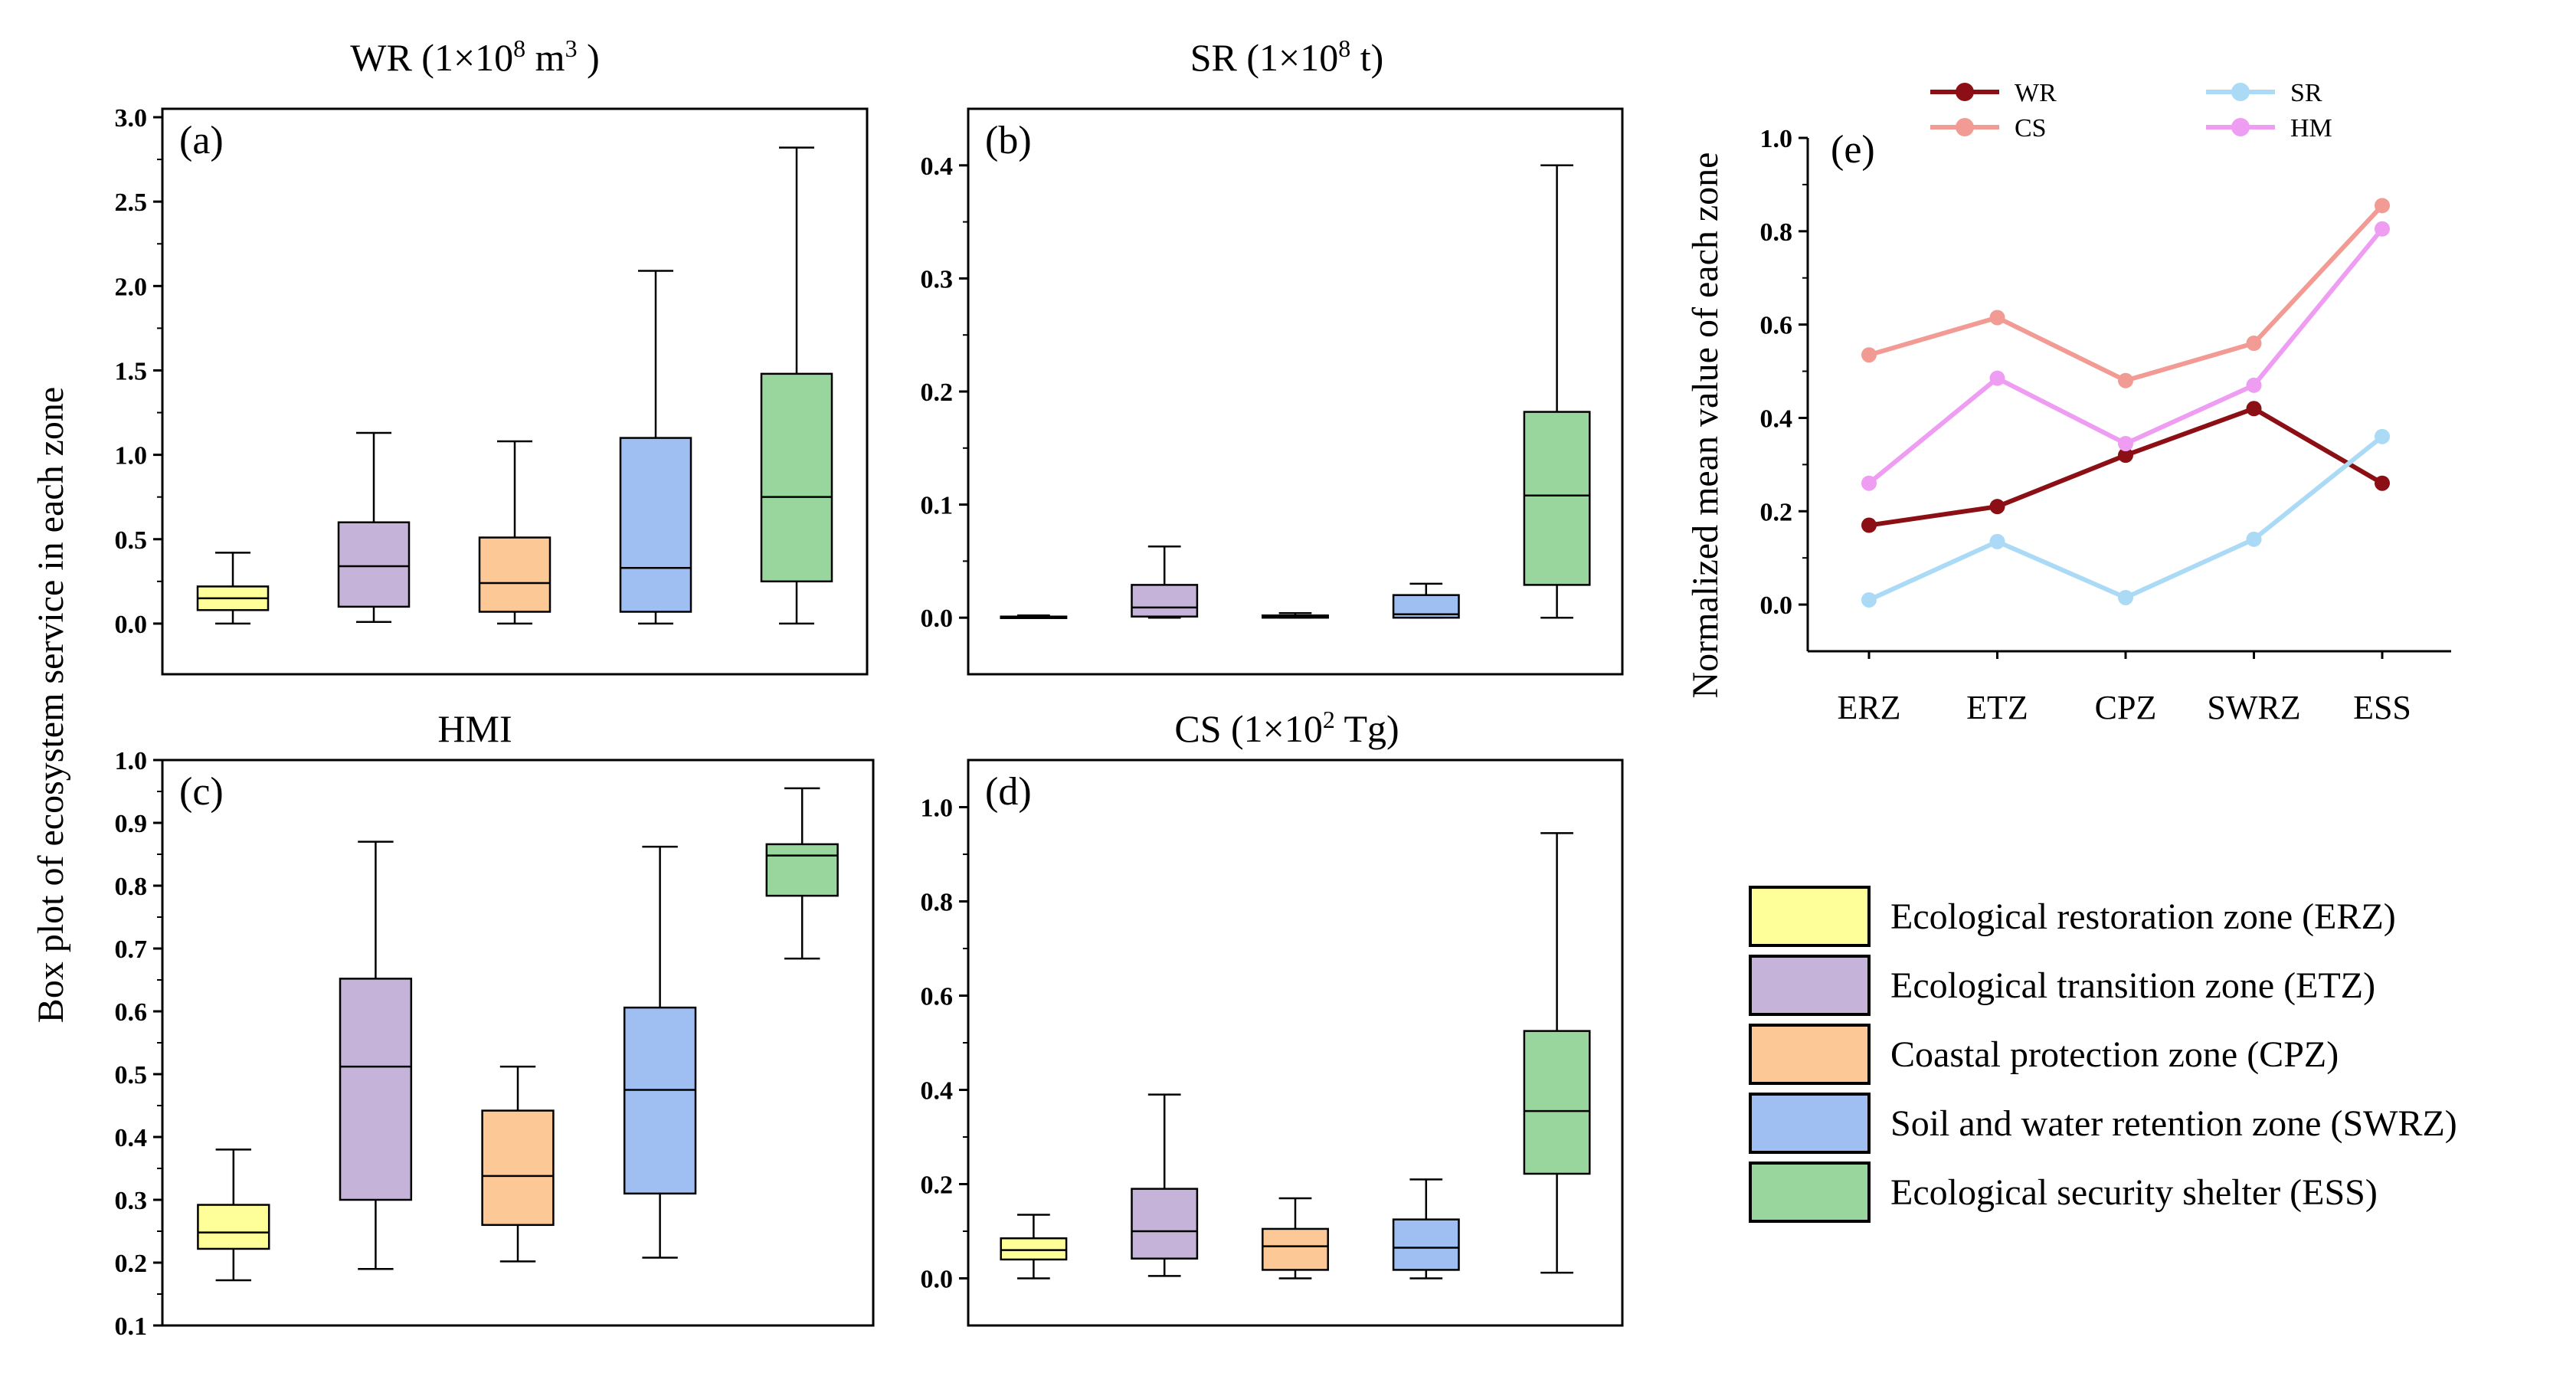  Describe the element at coordinates (589, 57) in the screenshot. I see `title-end: )` at that location.